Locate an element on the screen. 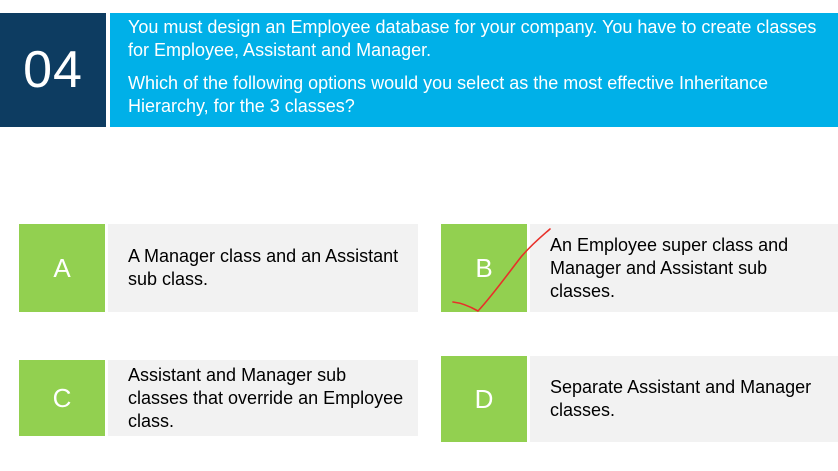 The height and width of the screenshot is (471, 838). option-d-text-box: Separate Assistant and Manager classes. is located at coordinates (684, 399).